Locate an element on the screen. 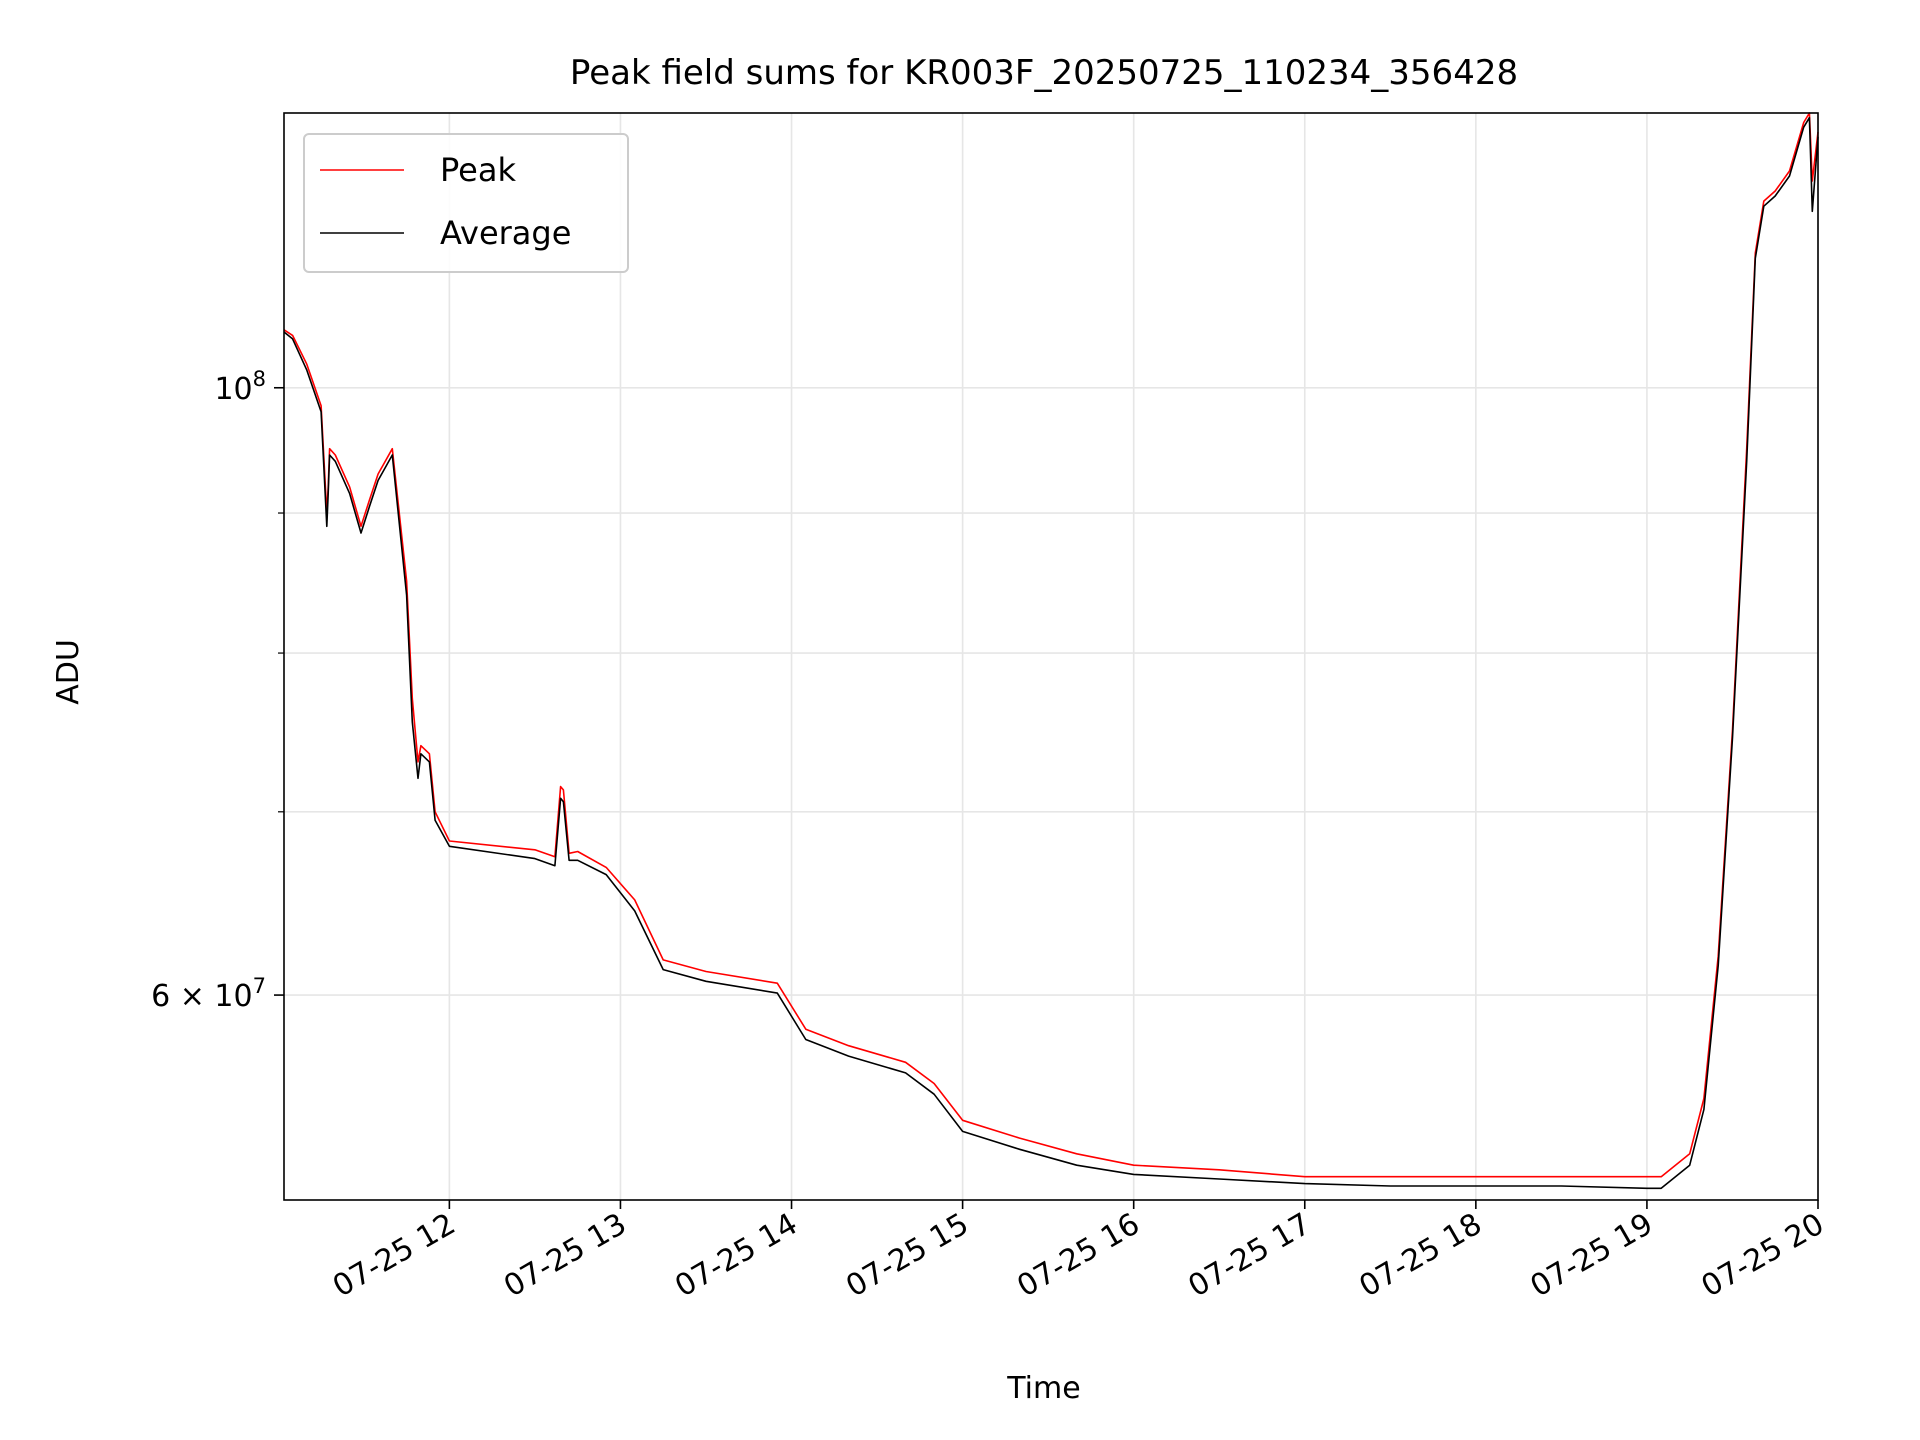 The height and width of the screenshot is (1440, 1920). y-tick-label: 6 × 107 is located at coordinates (208, 994).